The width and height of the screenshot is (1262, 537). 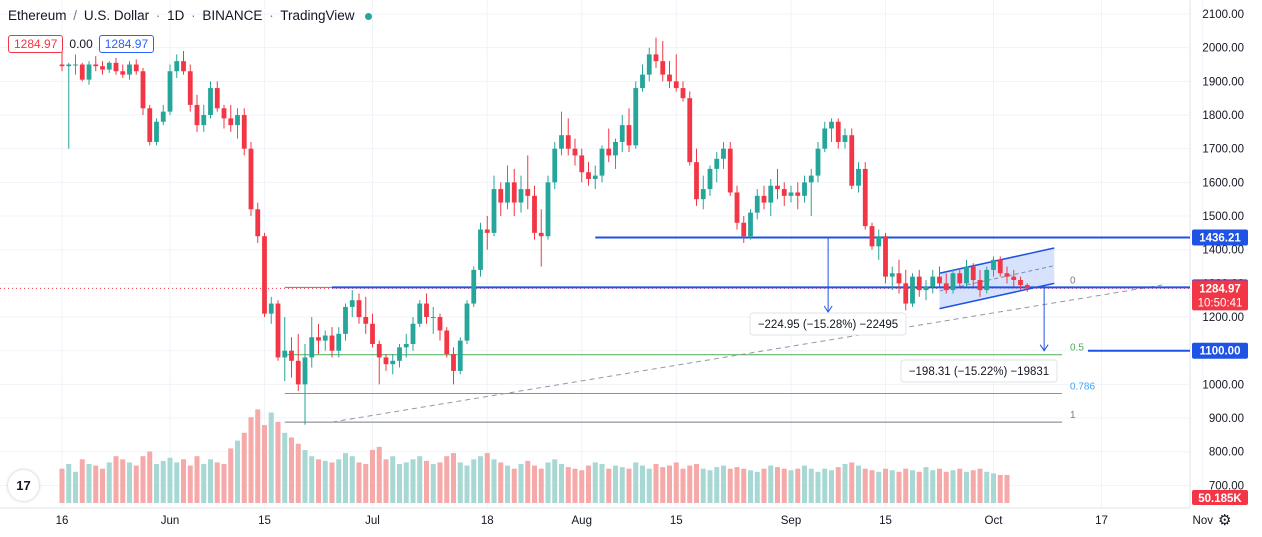 What do you see at coordinates (126, 44) in the screenshot?
I see `buy-button: 1284.97` at bounding box center [126, 44].